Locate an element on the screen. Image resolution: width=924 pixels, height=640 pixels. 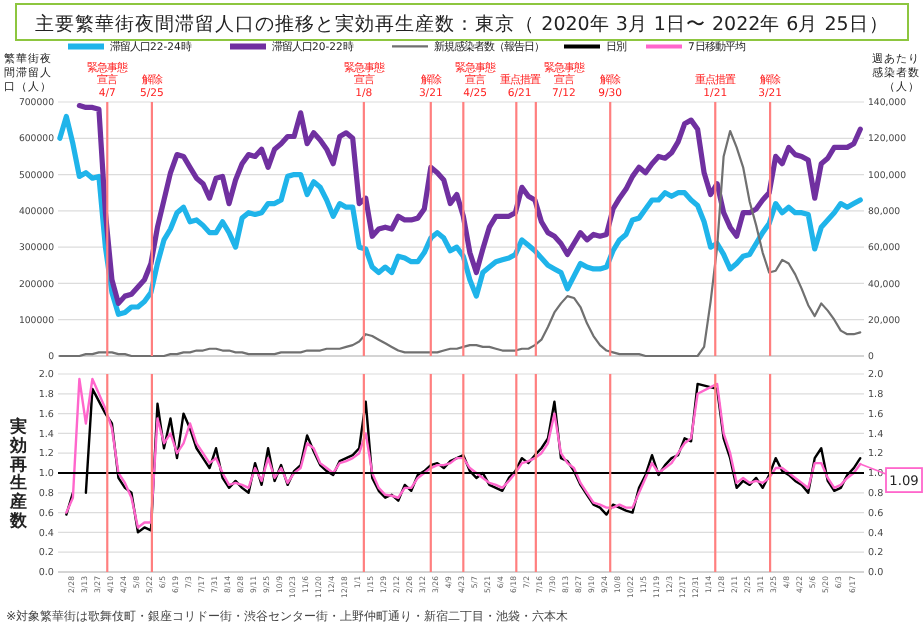
chart-title: 主要繁華街夜間滞留人口の推移と実効再生産数：東京（ 2020年 3月 1日〜 2022年 6月 25日） is located at coordinates (462, 24).